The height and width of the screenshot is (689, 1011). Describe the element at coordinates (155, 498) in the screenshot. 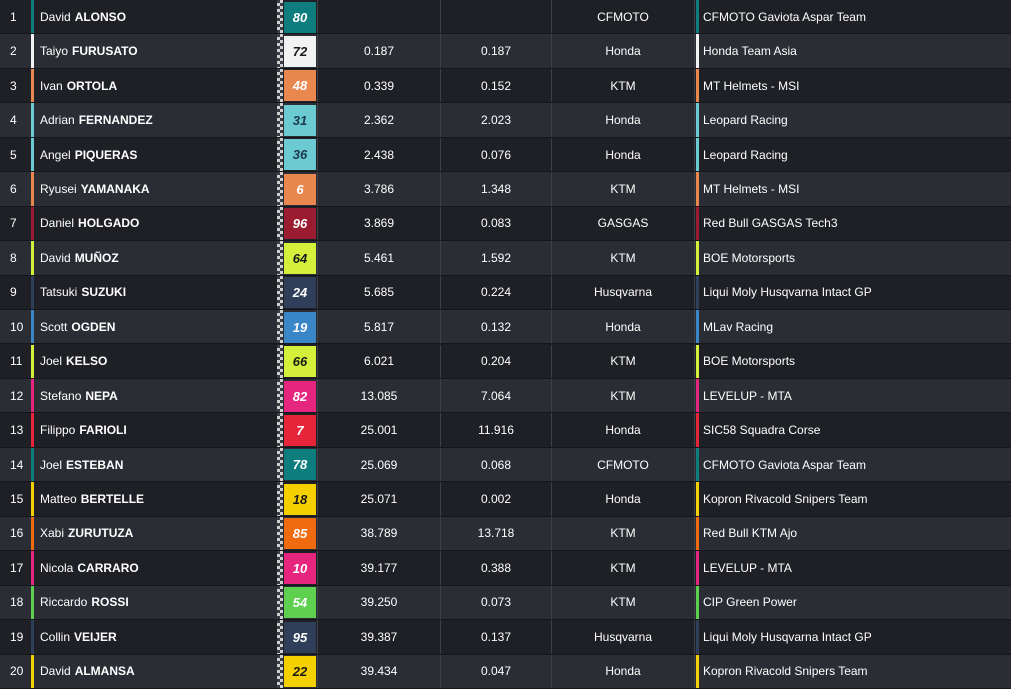

I see `rider-name: Matteo BERTELLE` at that location.